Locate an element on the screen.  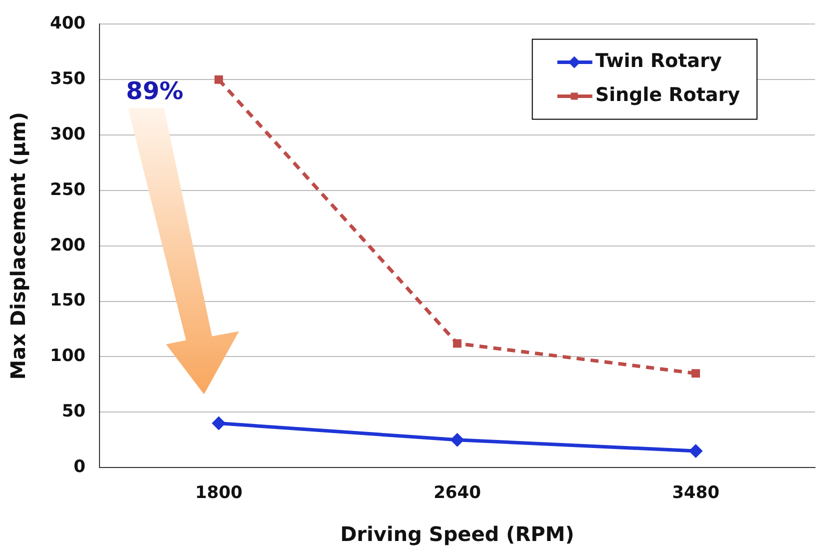
y-tick-label: 0 is located at coordinates (80, 467).